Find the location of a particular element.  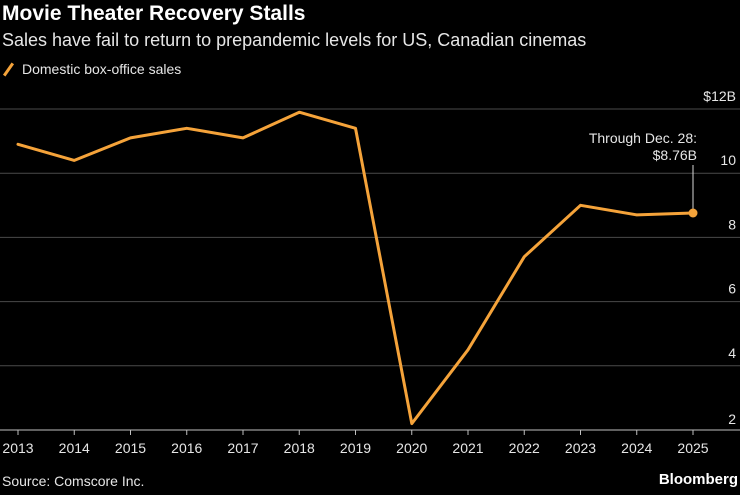

x-tick-label: 2021 is located at coordinates (467, 448).